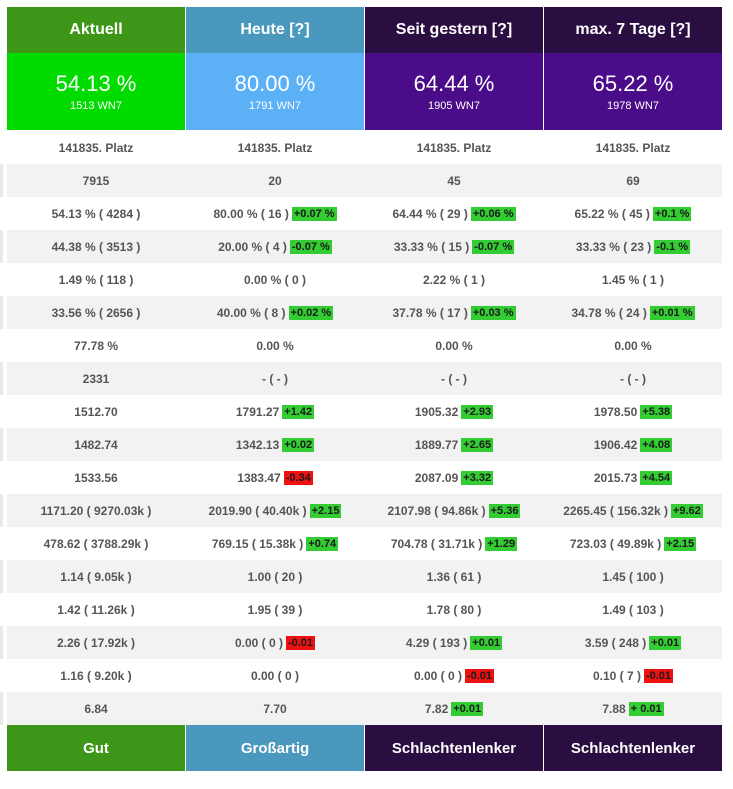  What do you see at coordinates (612, 213) in the screenshot?
I see `cell-value: 65.22 % ( 45 )` at bounding box center [612, 213].